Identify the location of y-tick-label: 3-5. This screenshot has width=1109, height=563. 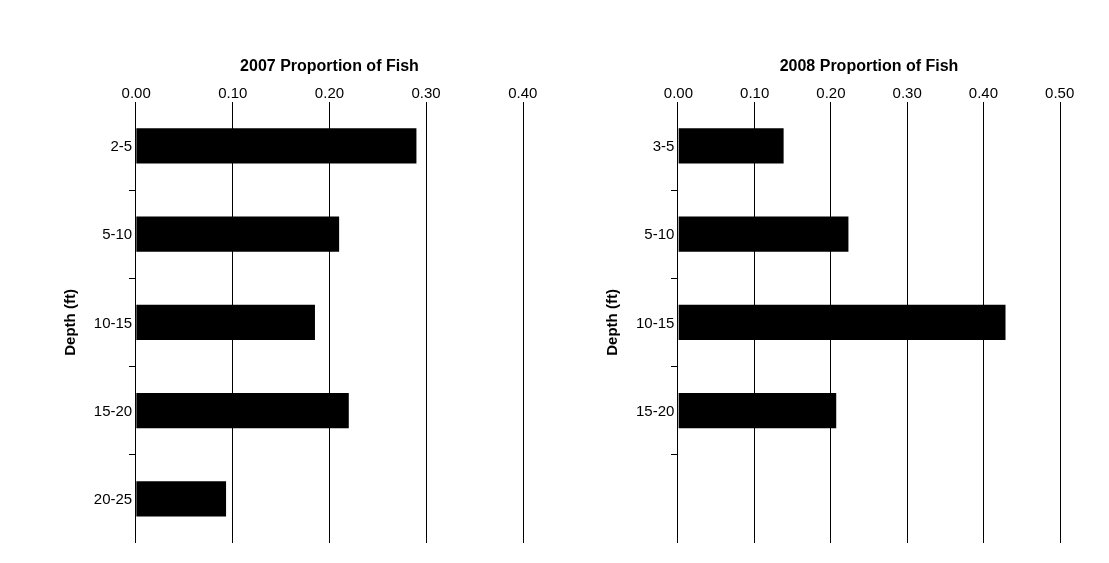
(663, 146).